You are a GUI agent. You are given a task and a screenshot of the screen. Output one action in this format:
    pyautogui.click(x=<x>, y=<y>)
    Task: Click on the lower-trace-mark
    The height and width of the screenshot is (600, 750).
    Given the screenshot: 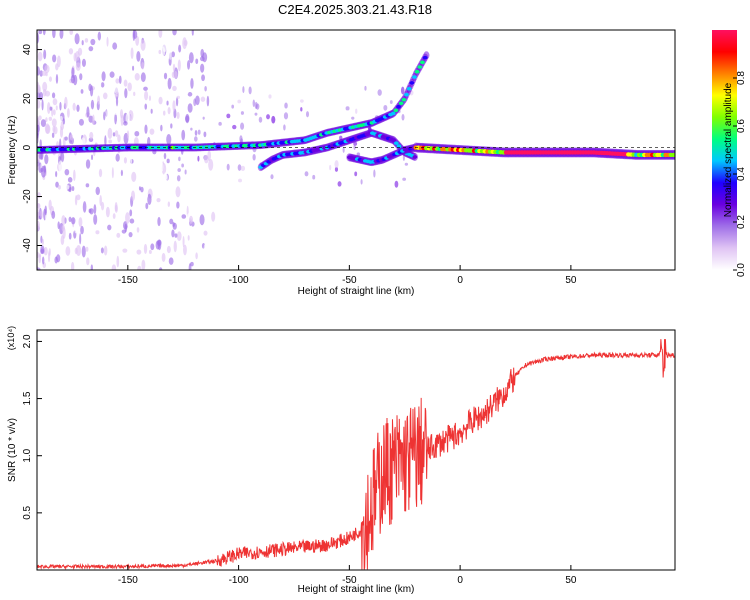 What is the action you would take?
    pyautogui.click(x=394, y=140)
    